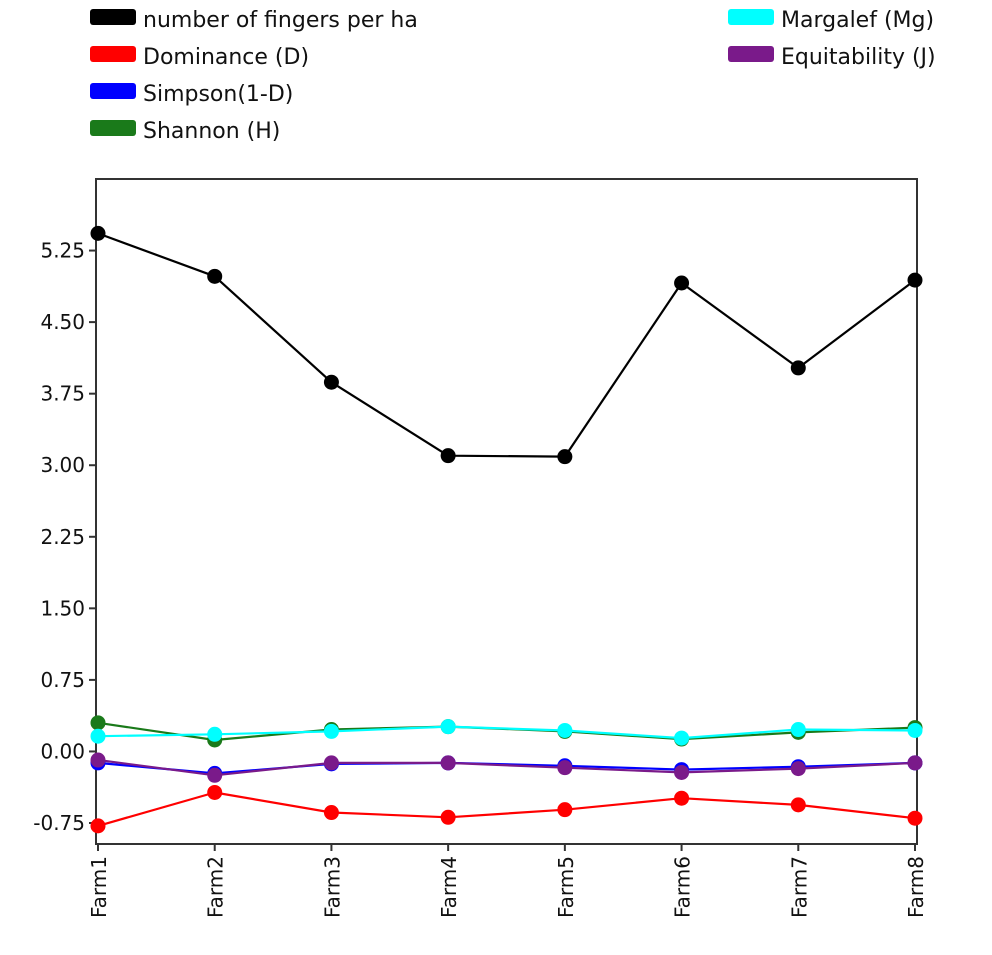 The image size is (992, 955). Describe the element at coordinates (799, 887) in the screenshot. I see `x-tick-label: Farm7` at that location.